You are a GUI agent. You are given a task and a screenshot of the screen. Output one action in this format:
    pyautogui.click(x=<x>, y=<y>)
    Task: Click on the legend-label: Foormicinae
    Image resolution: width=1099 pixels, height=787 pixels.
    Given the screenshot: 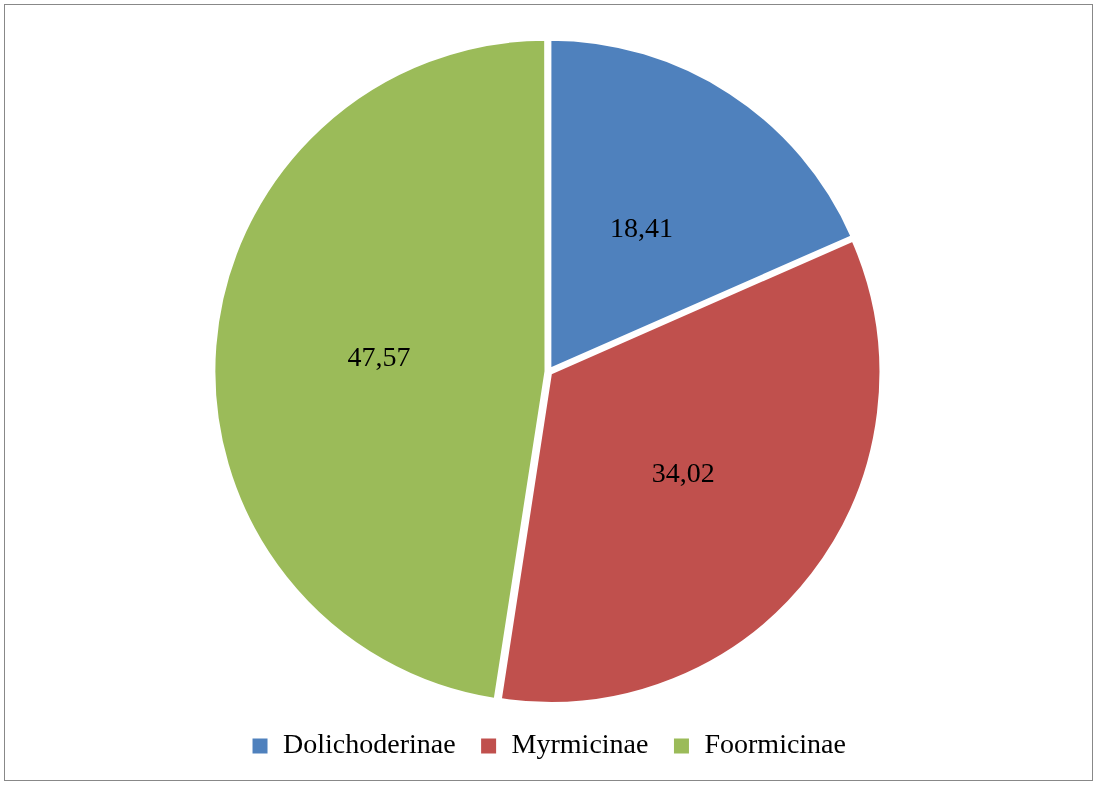 What is the action you would take?
    pyautogui.click(x=775, y=744)
    